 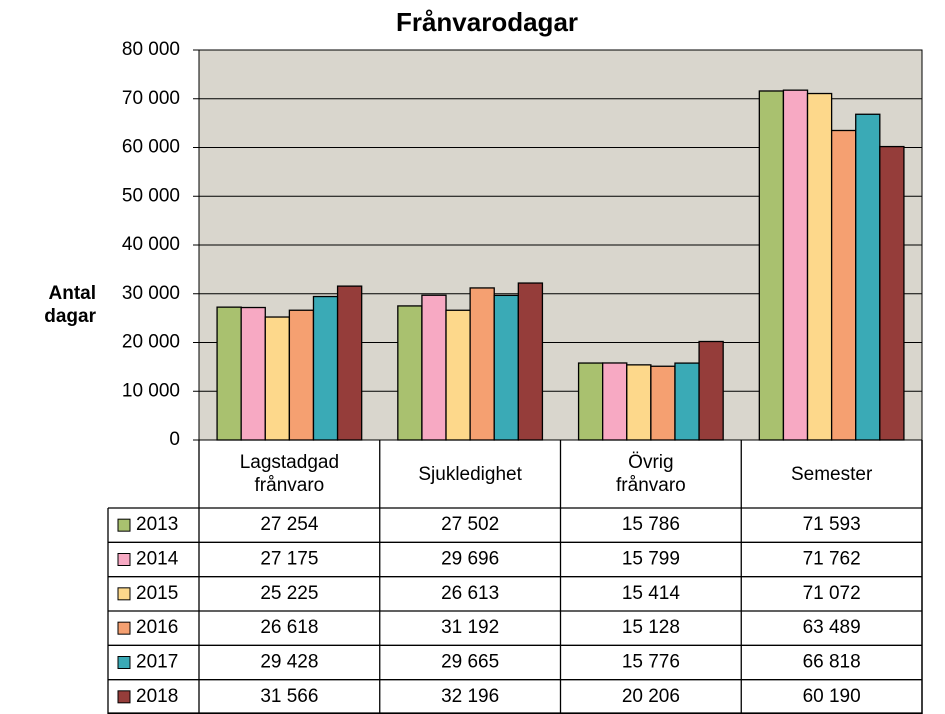 What do you see at coordinates (157, 696) in the screenshot?
I see `legend-label: 2018` at bounding box center [157, 696].